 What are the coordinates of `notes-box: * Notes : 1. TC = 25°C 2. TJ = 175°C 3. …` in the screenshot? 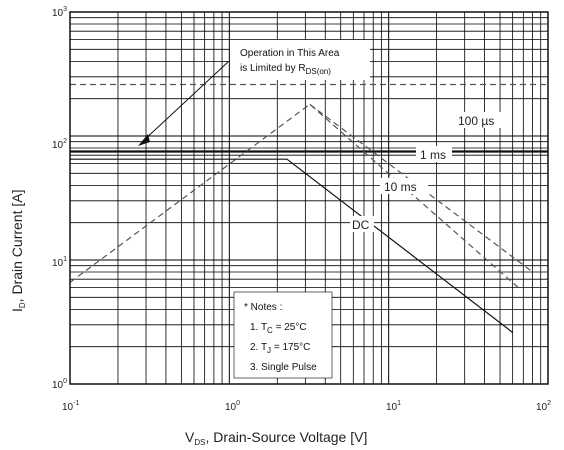 It's located at (283, 335).